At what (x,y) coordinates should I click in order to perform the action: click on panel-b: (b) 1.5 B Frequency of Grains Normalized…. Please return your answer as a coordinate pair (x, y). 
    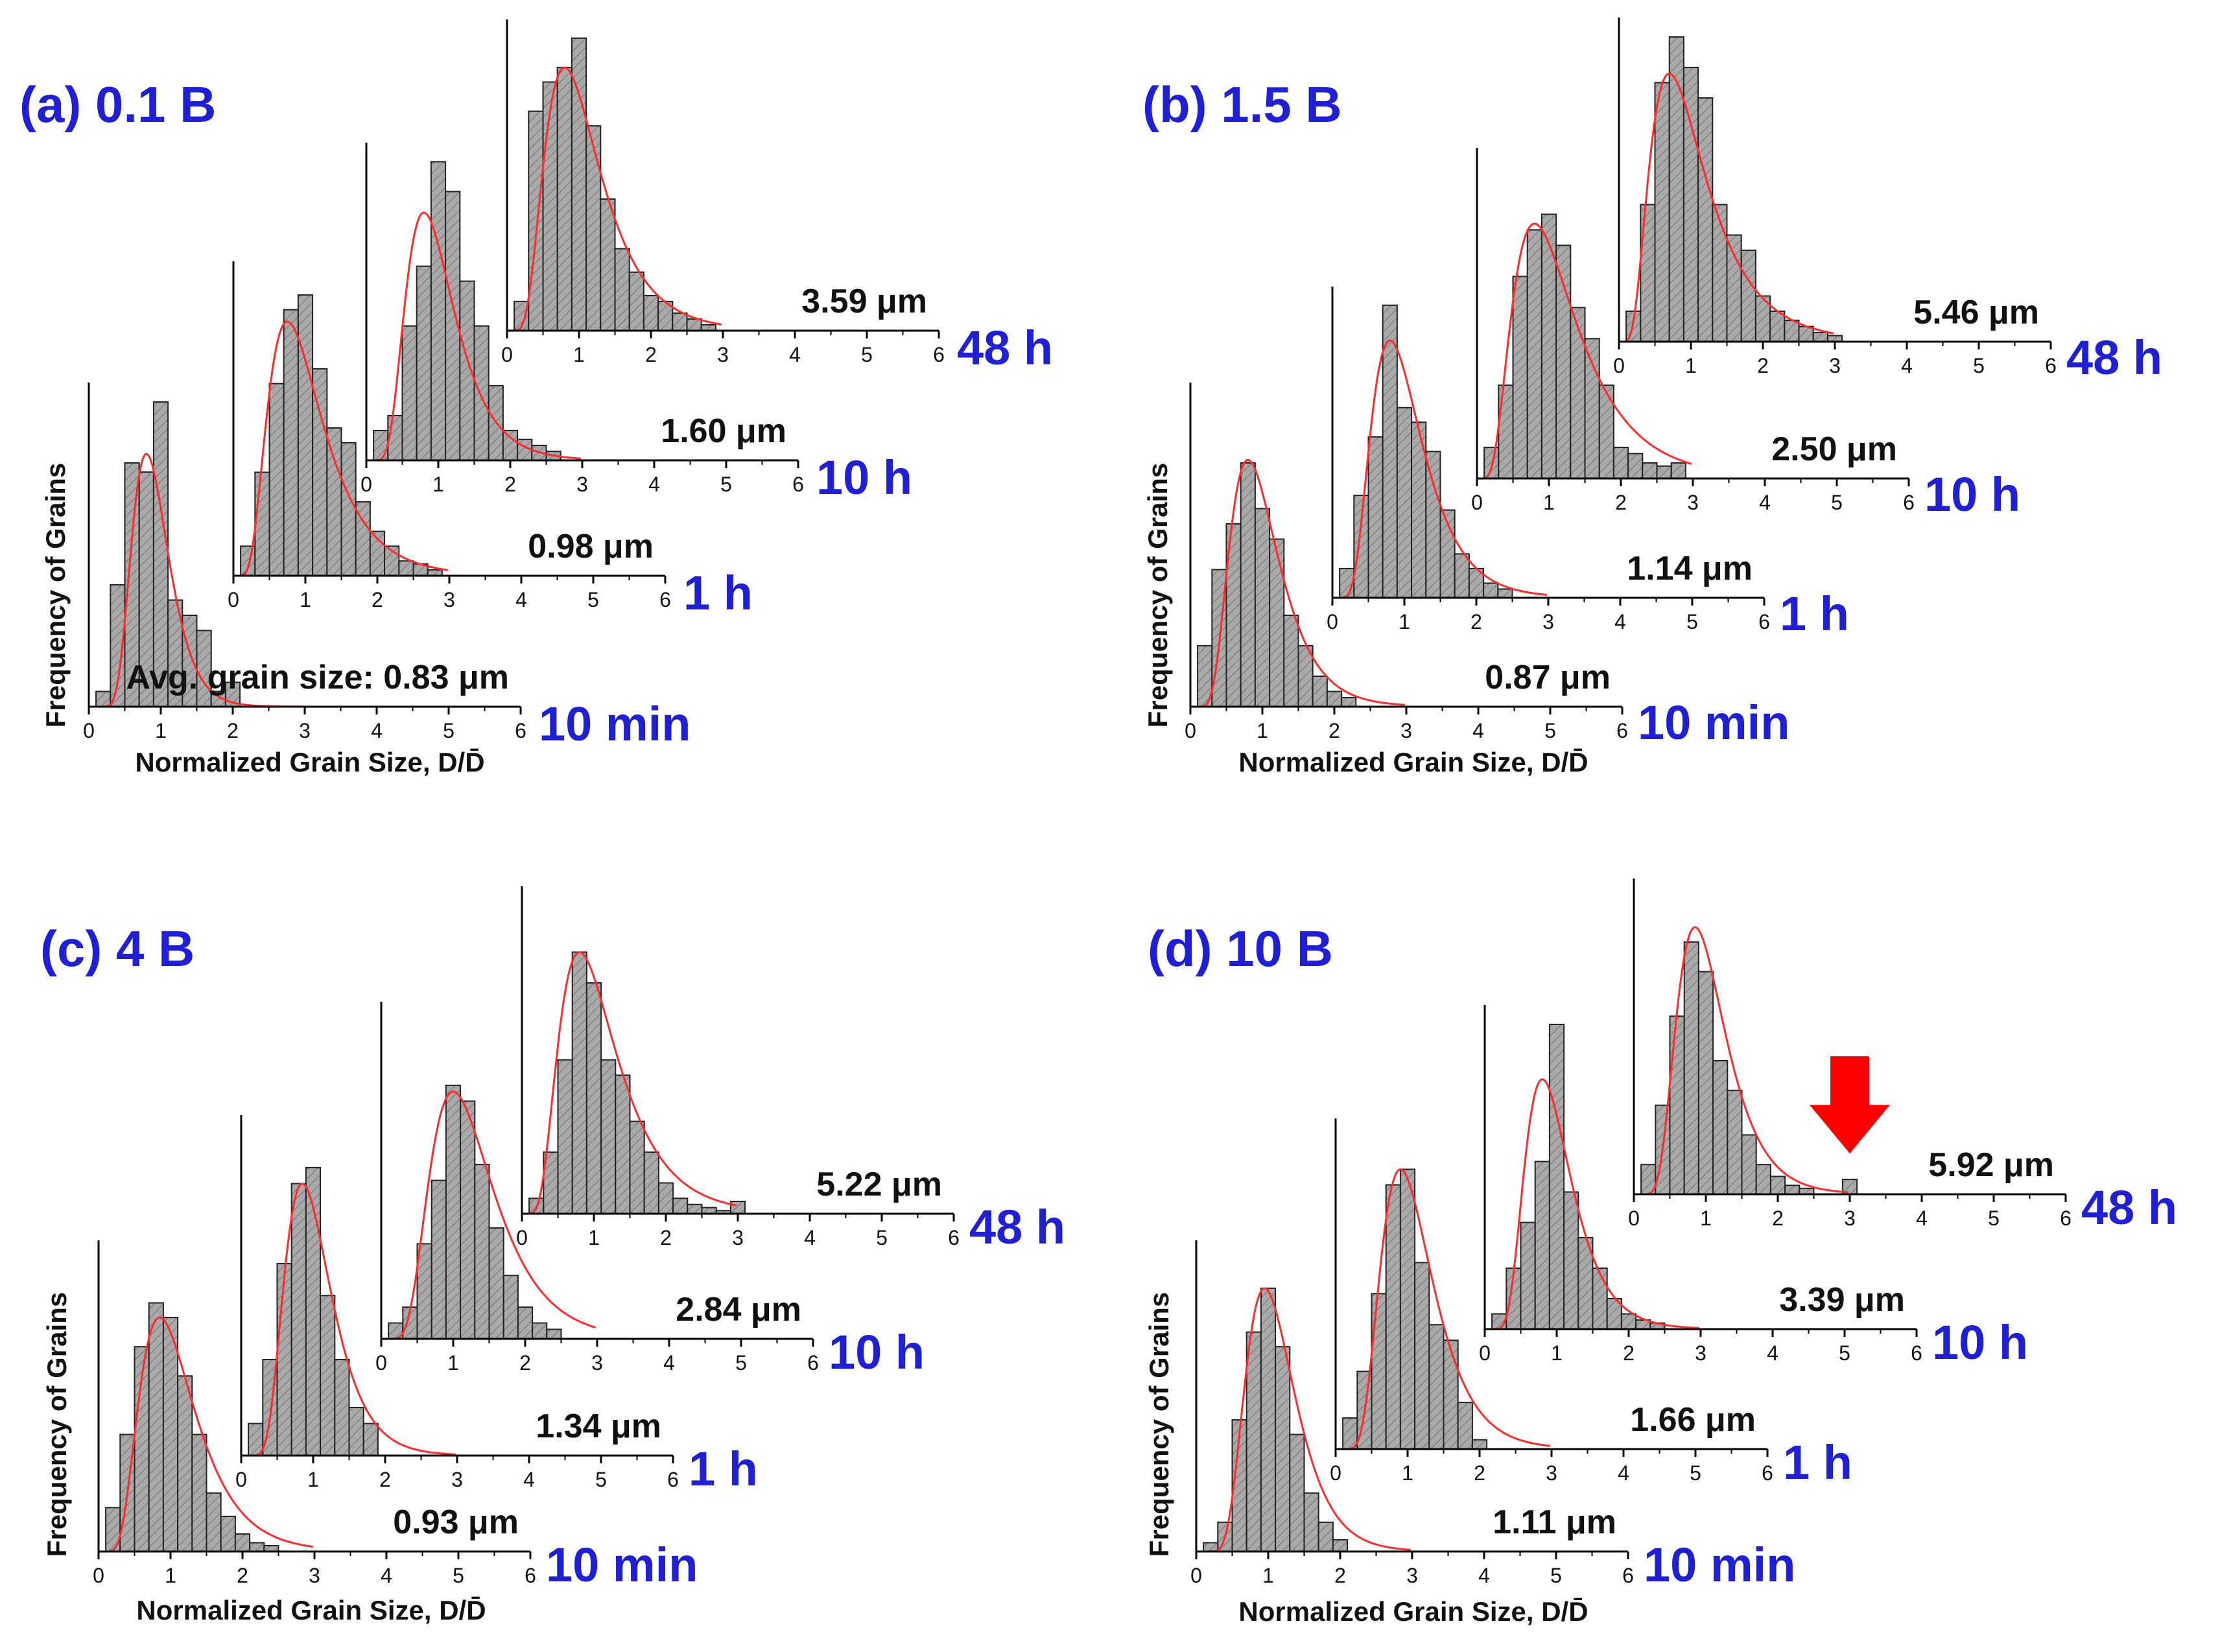
    Looking at the image, I should click on (1365, 427).